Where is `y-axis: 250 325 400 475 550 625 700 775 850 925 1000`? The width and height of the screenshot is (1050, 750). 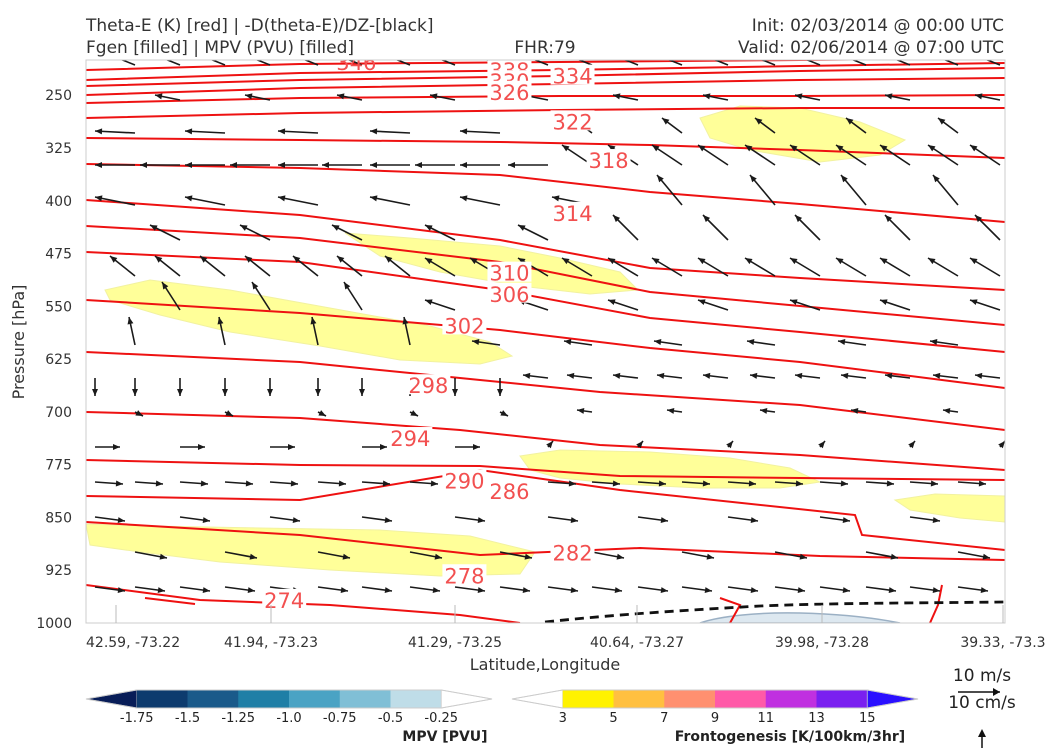
y-axis: 250 325 400 475 550 625 700 775 850 925 1000 is located at coordinates (54, 360).